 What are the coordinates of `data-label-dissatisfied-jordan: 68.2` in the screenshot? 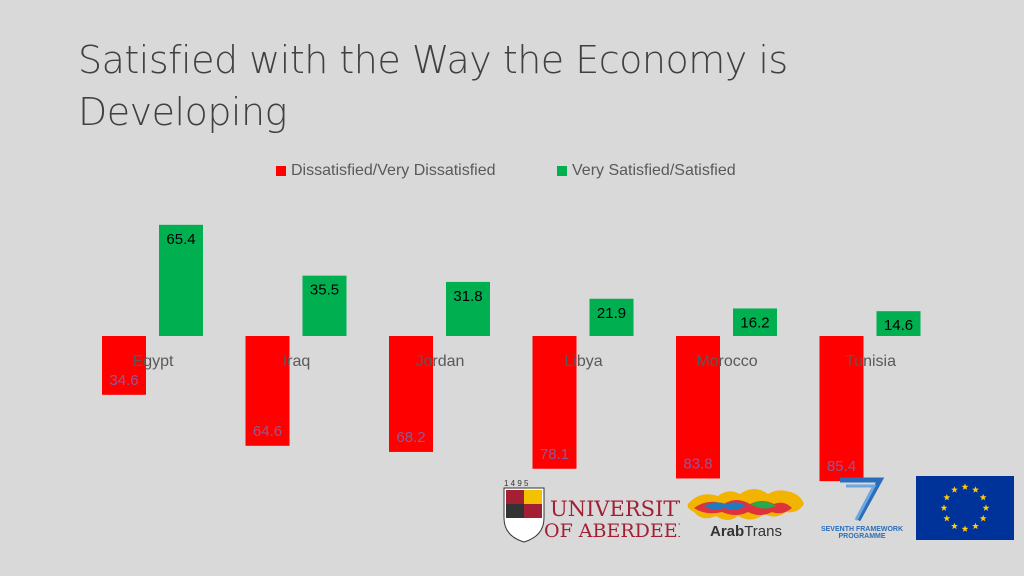 It's located at (410, 437).